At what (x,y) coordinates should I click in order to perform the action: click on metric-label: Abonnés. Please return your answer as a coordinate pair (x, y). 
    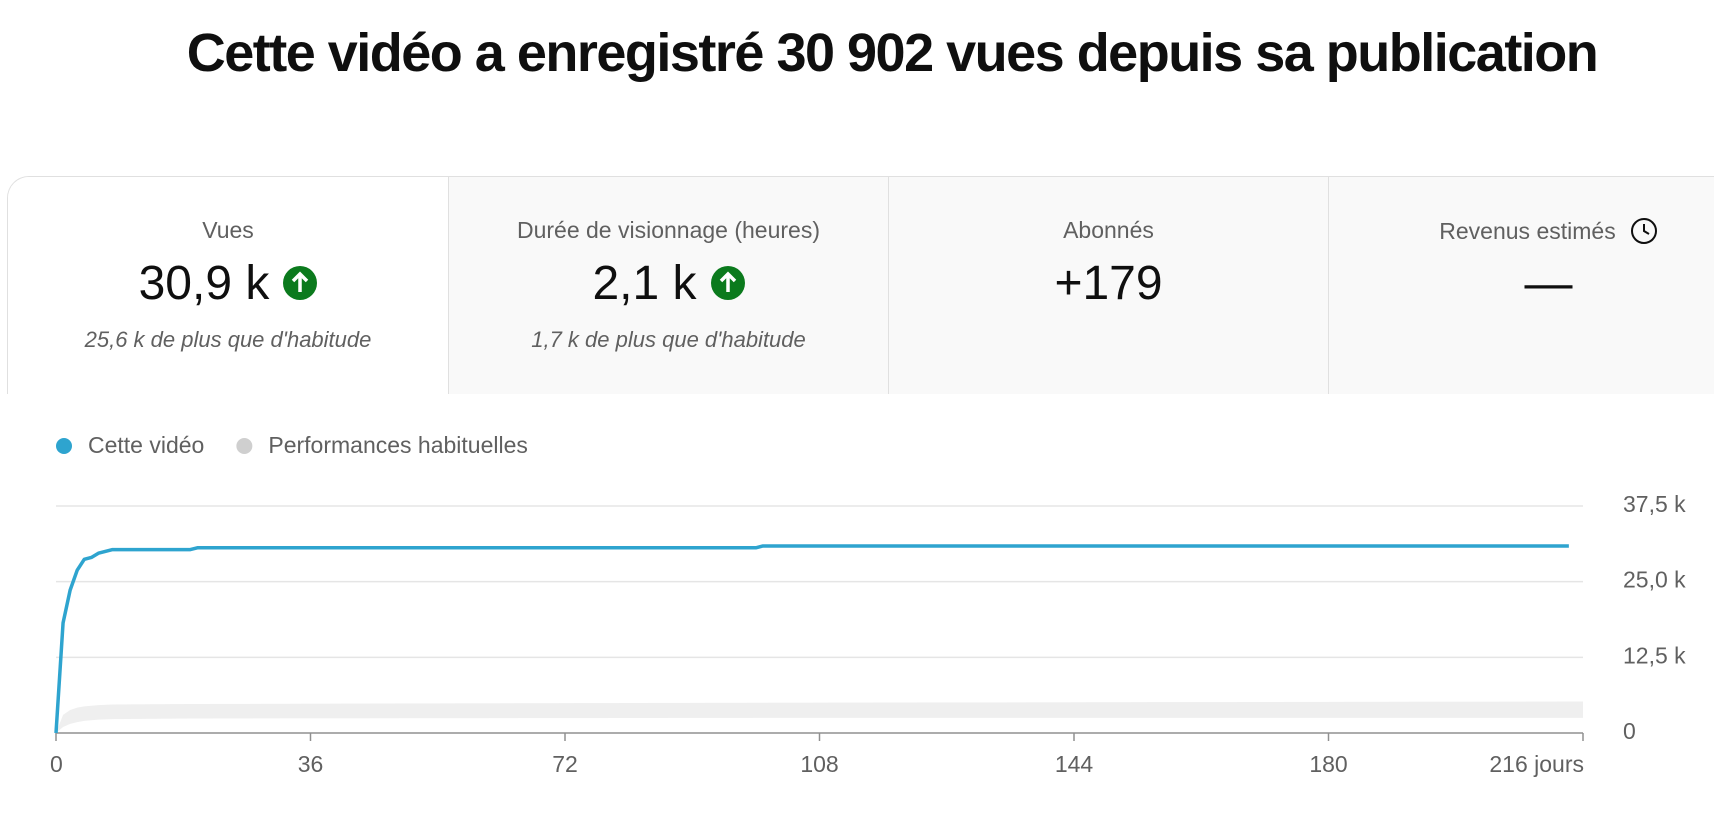
    Looking at the image, I should click on (1108, 230).